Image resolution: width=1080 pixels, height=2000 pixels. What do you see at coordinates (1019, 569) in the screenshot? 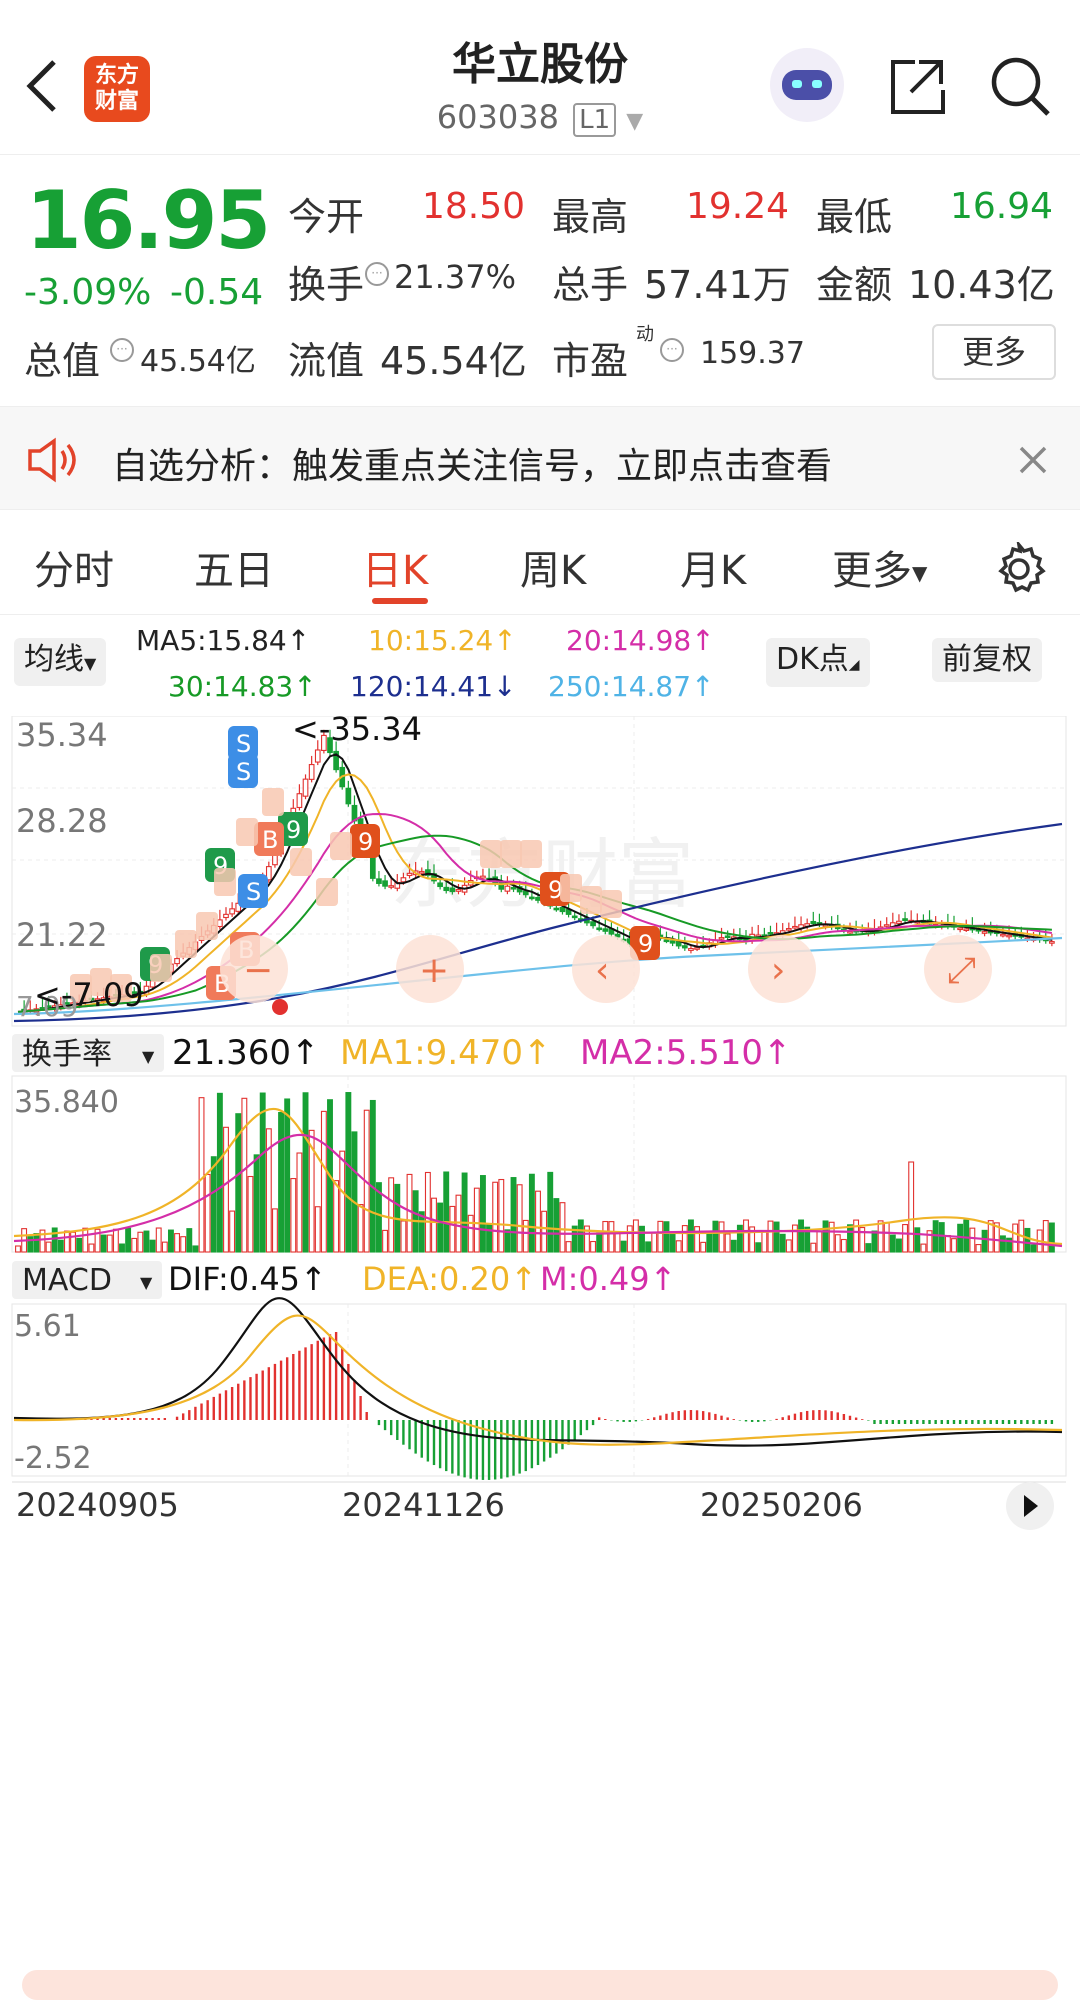
I see `gear-icon` at bounding box center [1019, 569].